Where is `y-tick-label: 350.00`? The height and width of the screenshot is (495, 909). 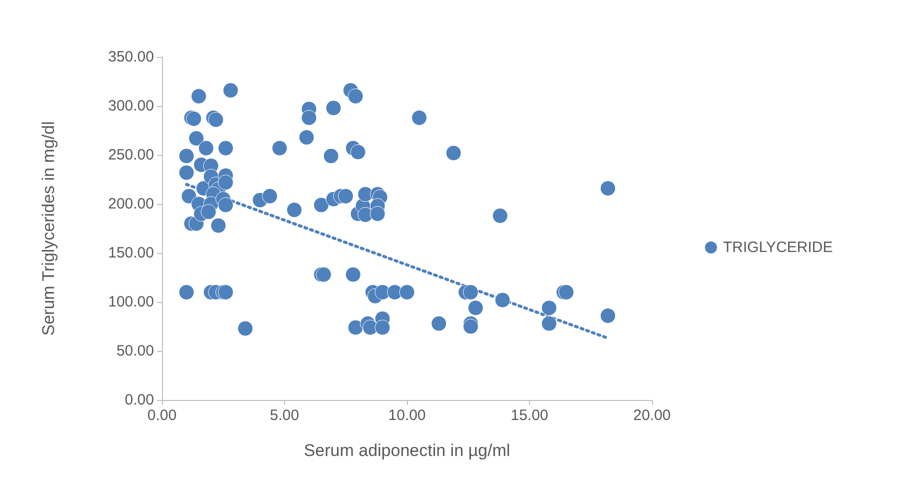
y-tick-label: 350.00 is located at coordinates (131, 57).